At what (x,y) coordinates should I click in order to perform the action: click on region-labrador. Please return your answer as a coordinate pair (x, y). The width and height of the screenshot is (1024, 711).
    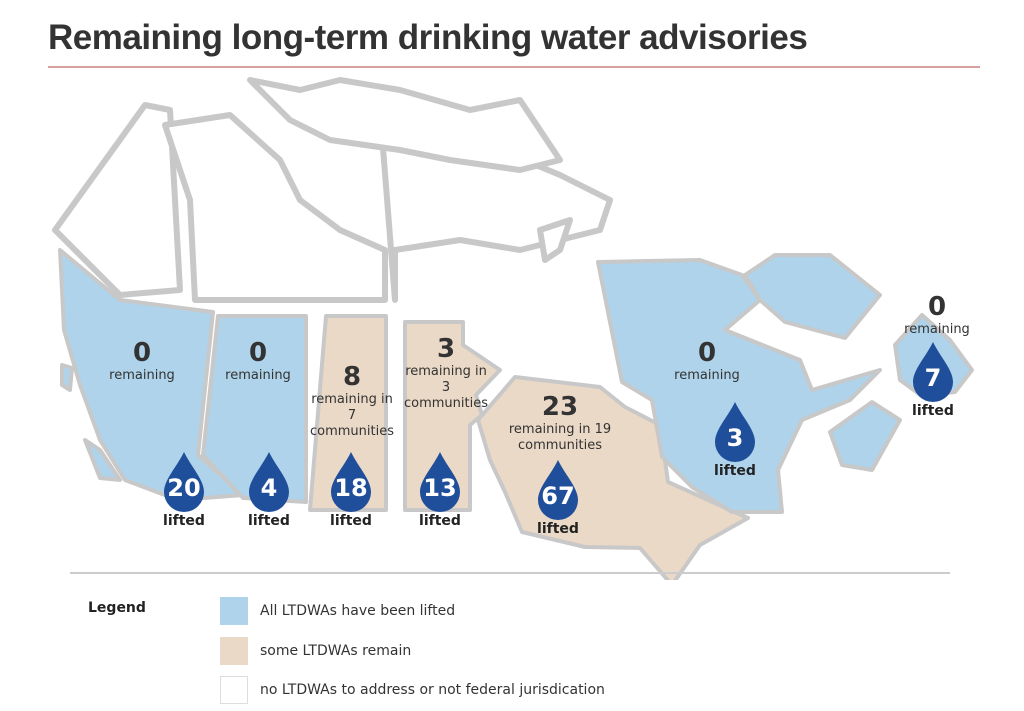
    Looking at the image, I should click on (812, 296).